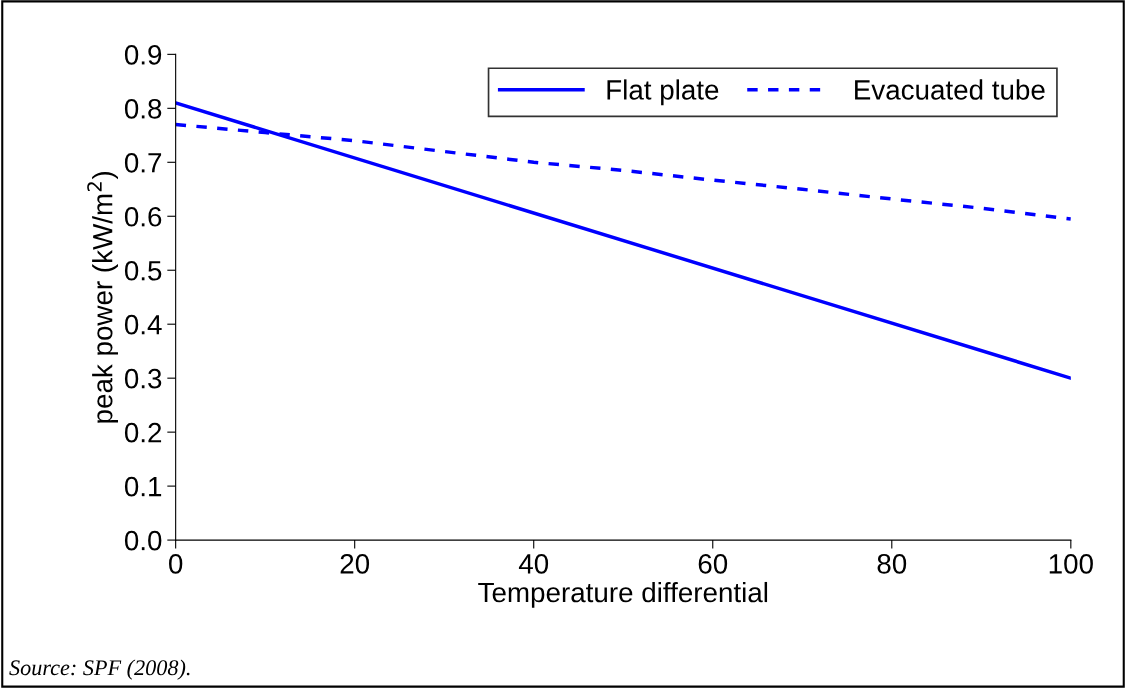  I want to click on y-tick-label: 0.6, so click(143, 216).